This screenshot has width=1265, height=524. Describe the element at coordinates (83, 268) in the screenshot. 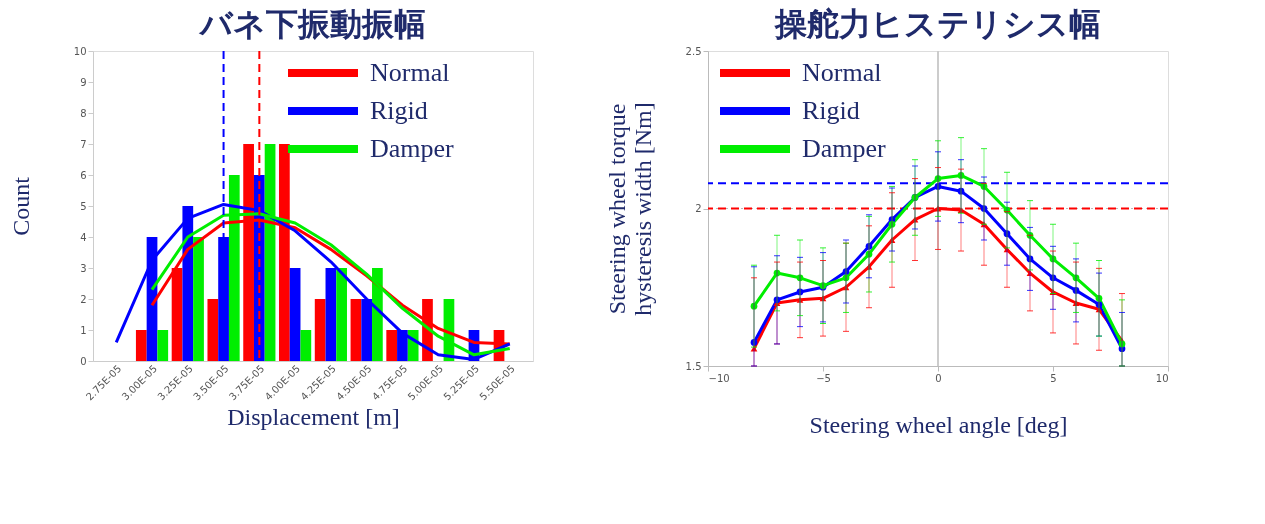

I see `y-tick-label: 3` at that location.